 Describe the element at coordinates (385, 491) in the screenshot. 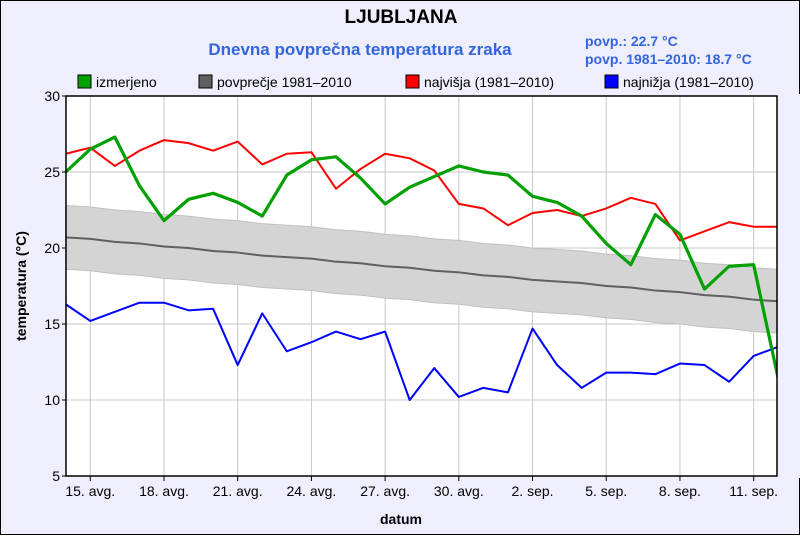

I see `x-tick-label: 27. avg.` at that location.